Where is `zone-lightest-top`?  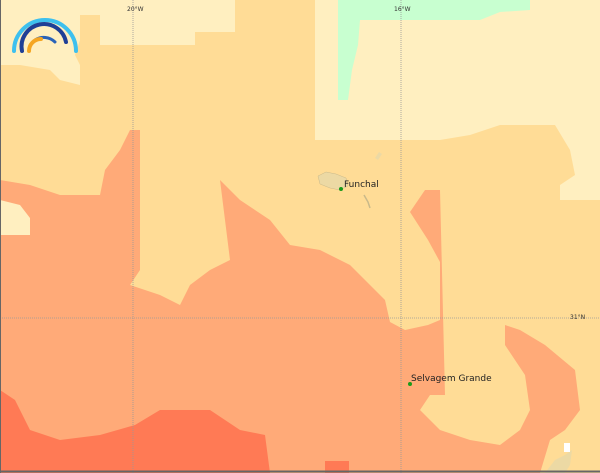
zone-lightest-top is located at coordinates (167, 22).